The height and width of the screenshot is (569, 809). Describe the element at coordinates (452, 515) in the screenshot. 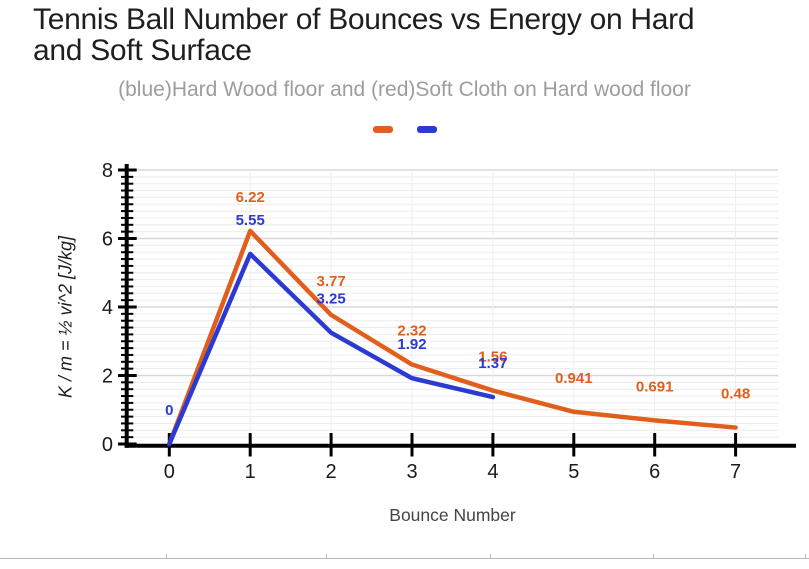

I see `x-axis-title: Bounce Number` at that location.